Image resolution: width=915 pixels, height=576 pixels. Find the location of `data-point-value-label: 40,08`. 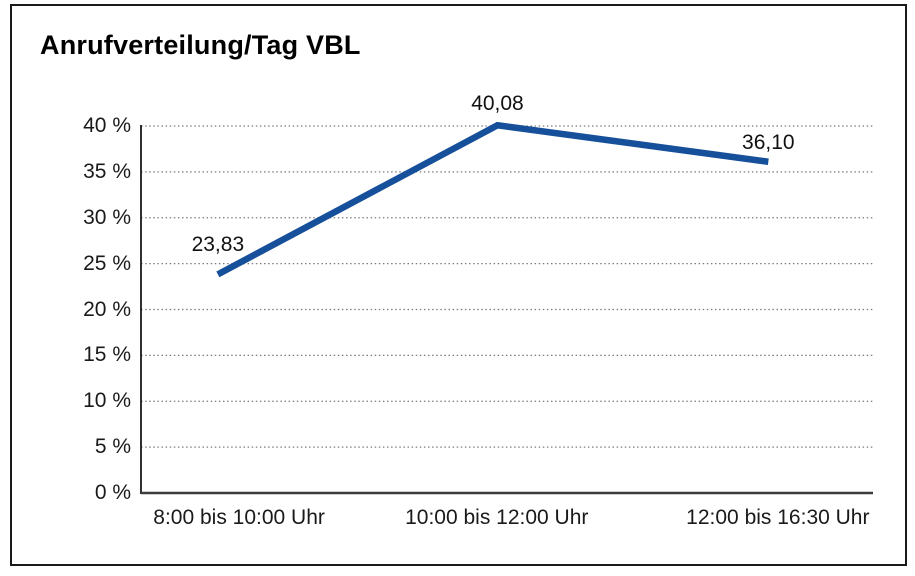

data-point-value-label: 40,08 is located at coordinates (497, 104).